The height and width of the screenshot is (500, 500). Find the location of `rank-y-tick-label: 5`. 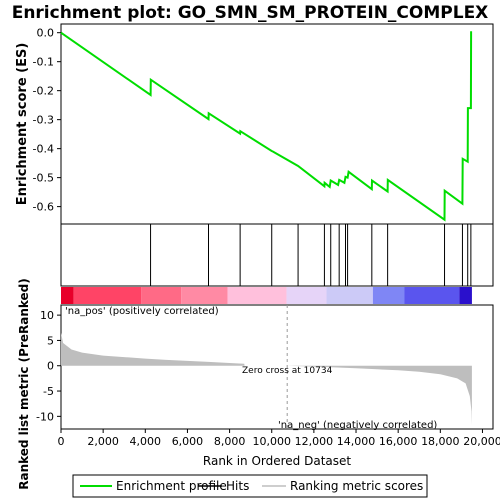

rank-y-tick-label: 5 is located at coordinates (50, 340).